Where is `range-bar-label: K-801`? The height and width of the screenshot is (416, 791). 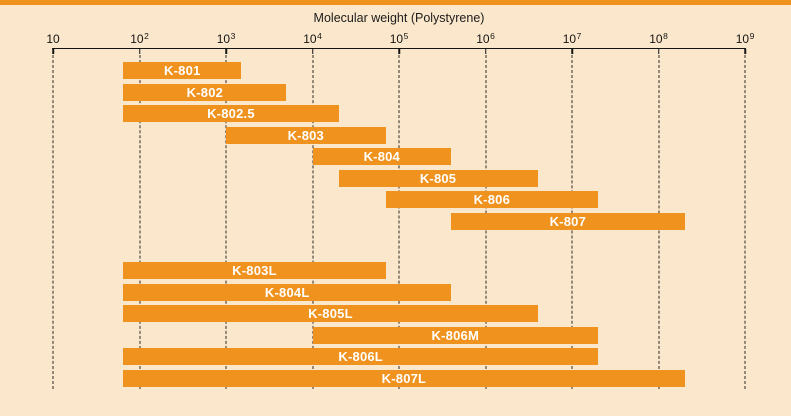
range-bar-label: K-801 is located at coordinates (182, 70).